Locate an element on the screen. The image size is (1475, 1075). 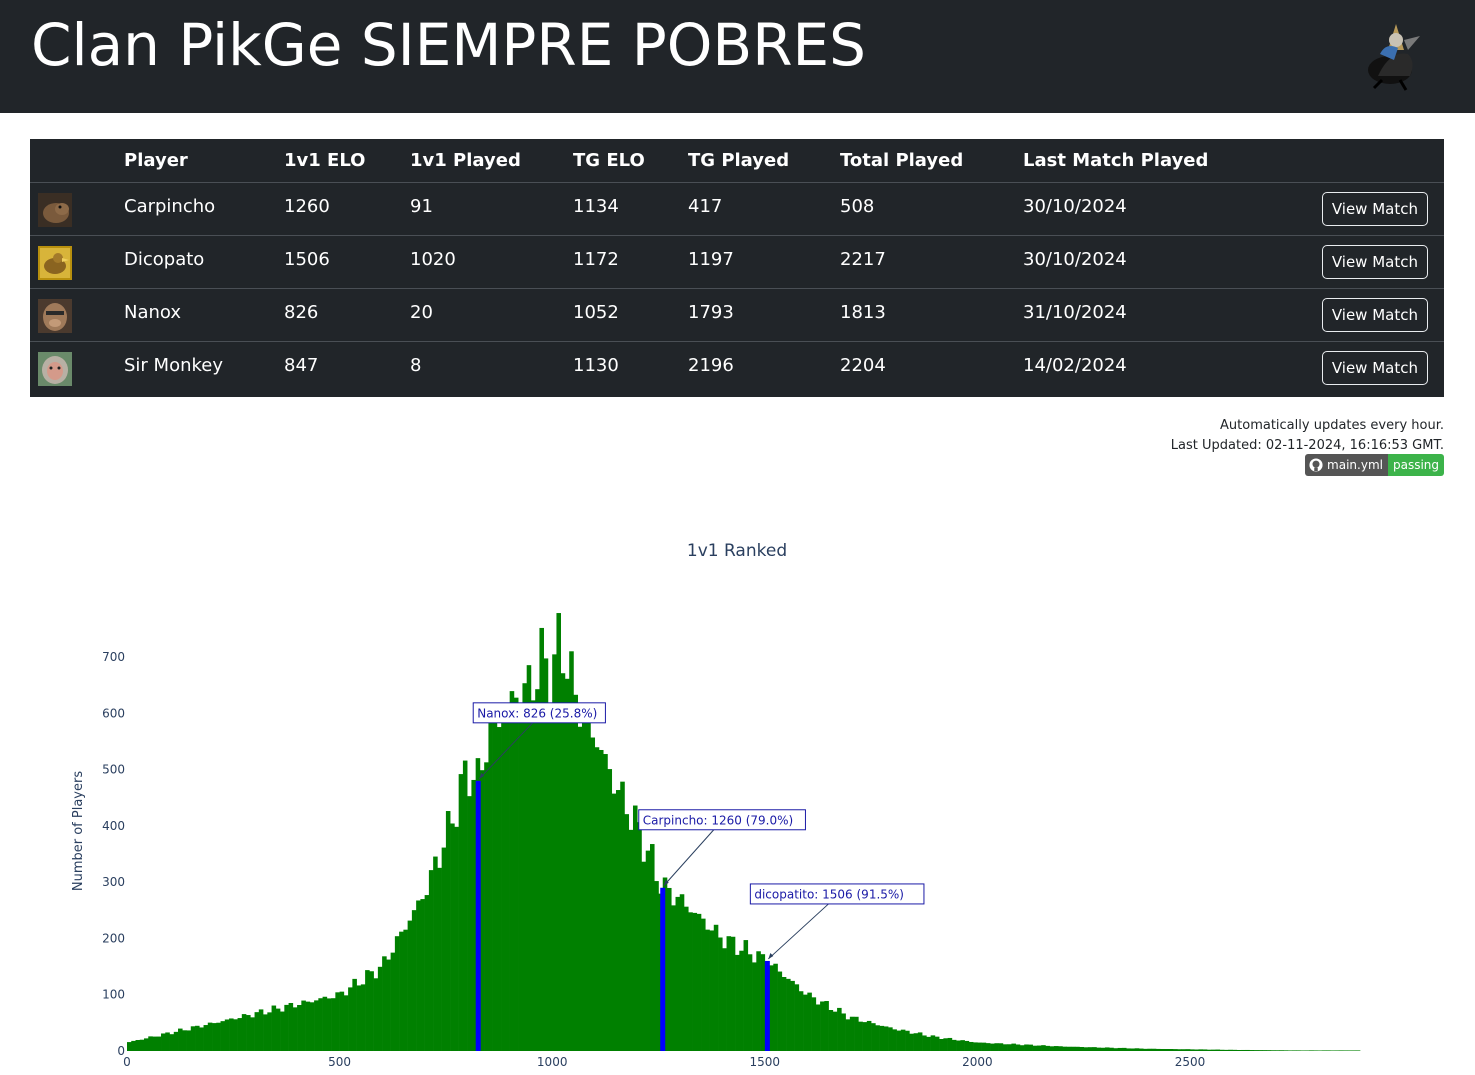
elo-1v1: 1260 is located at coordinates (307, 206).